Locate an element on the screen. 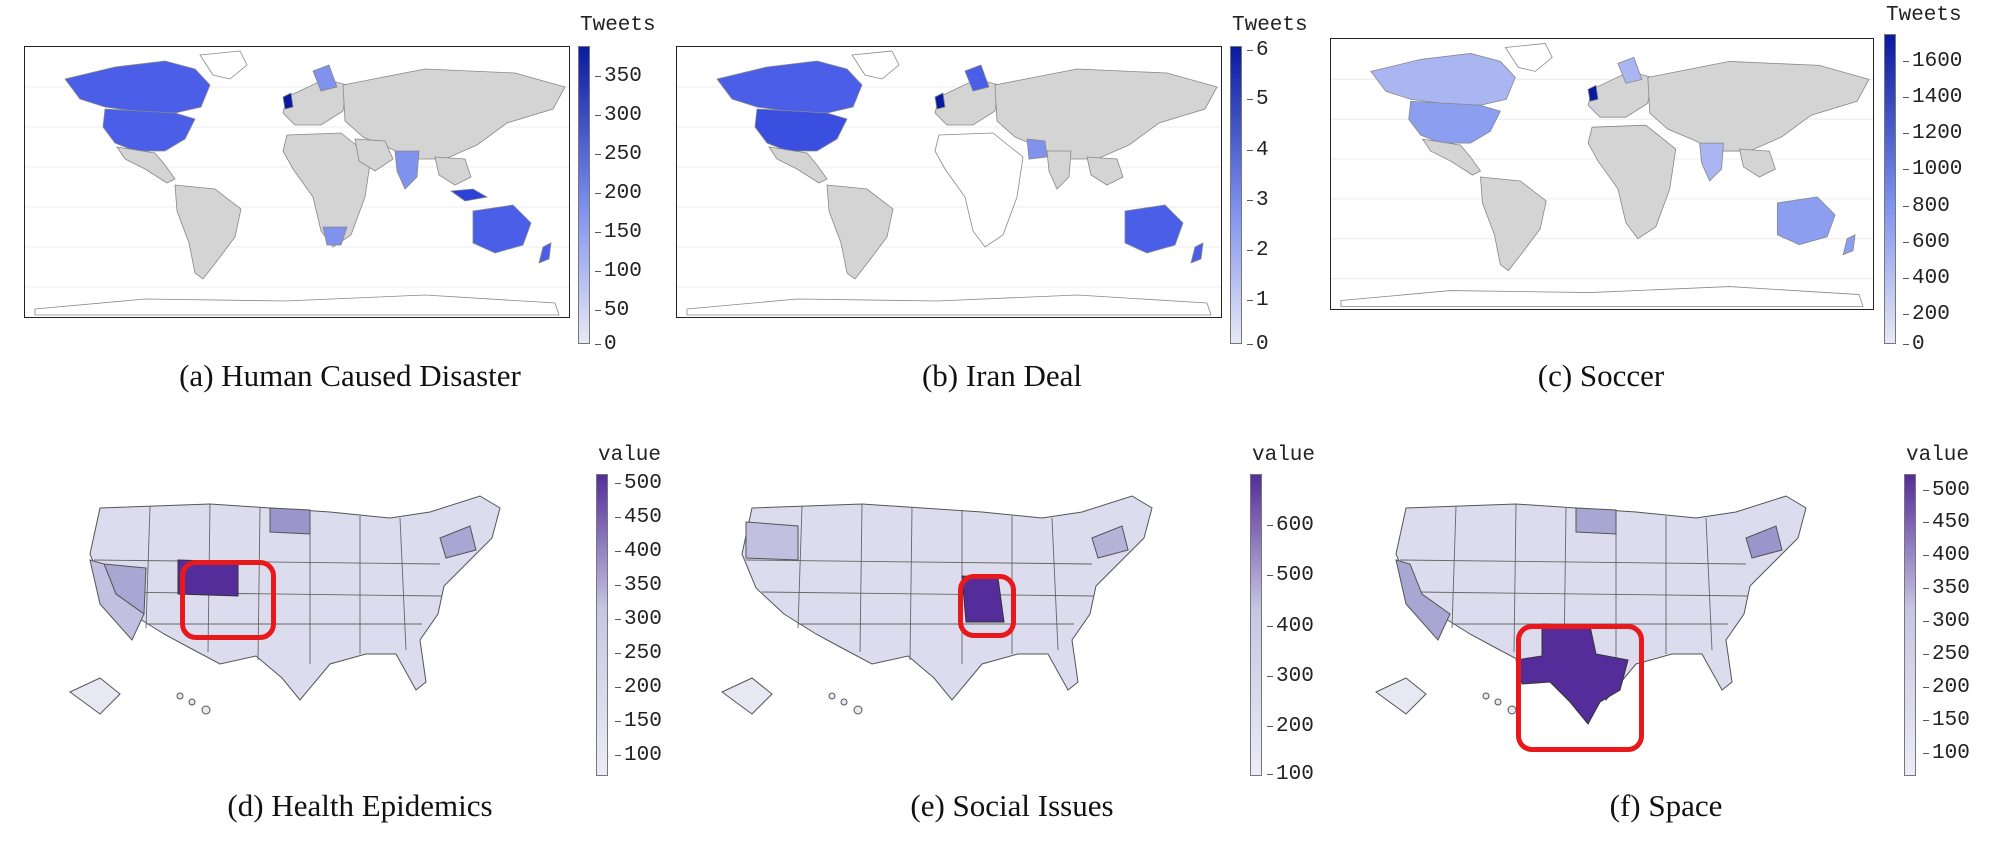  tick: 1000 is located at coordinates (1932, 169).